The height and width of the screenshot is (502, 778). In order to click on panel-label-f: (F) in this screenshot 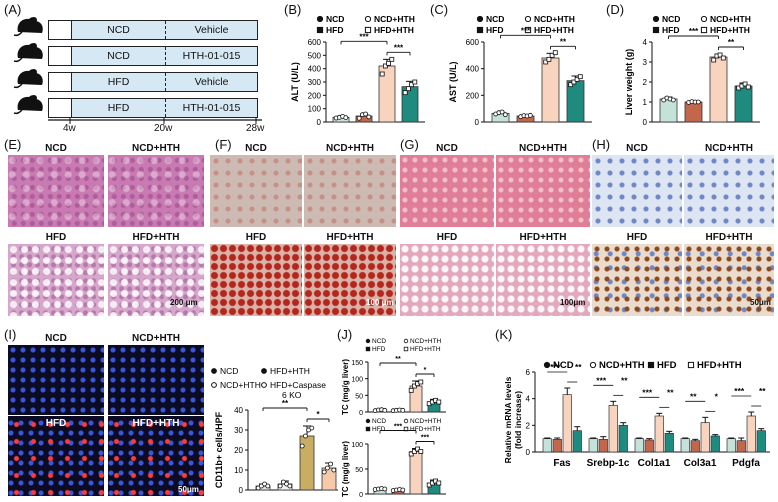, I will do `click(223, 144)`.